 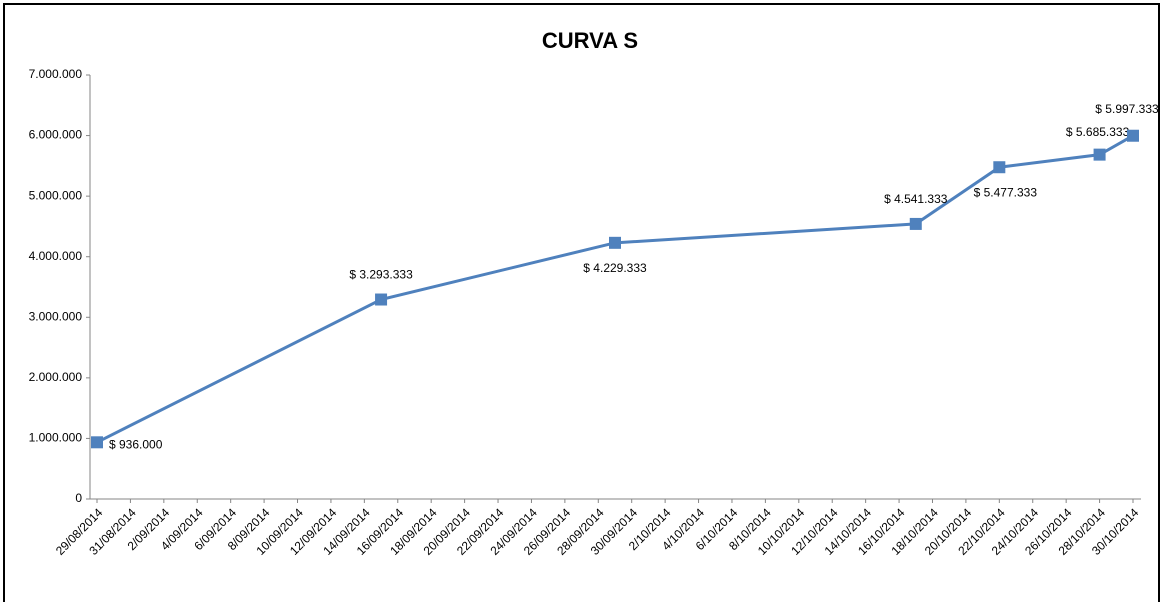 I want to click on y-tick-label: 0, so click(x=78, y=498).